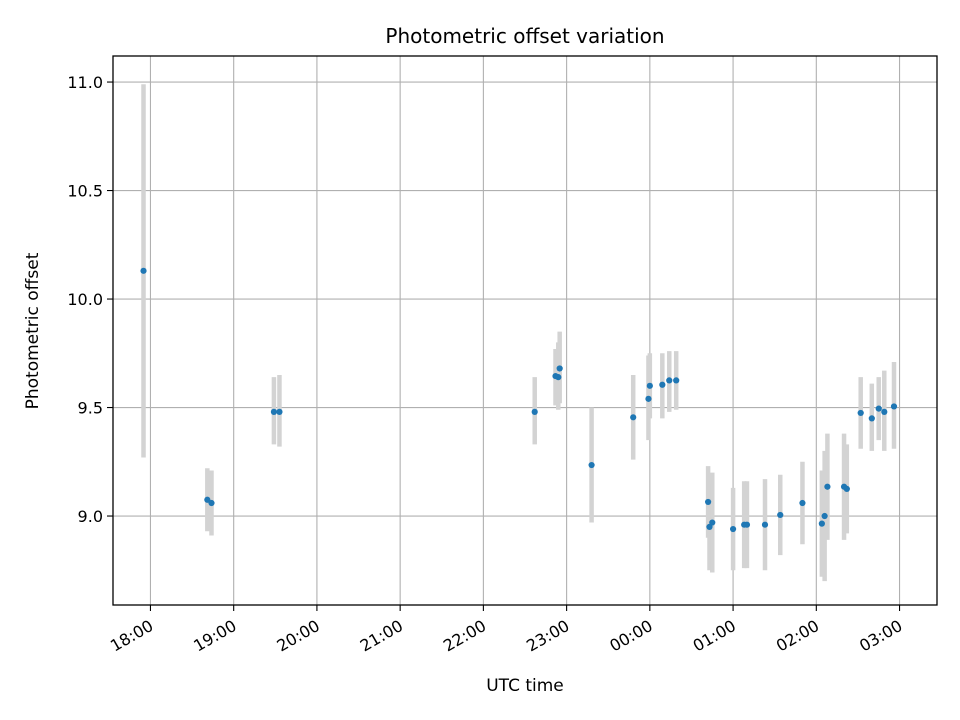 The image size is (960, 720). Describe the element at coordinates (85, 299) in the screenshot. I see `y-tick-label: 10.0` at that location.